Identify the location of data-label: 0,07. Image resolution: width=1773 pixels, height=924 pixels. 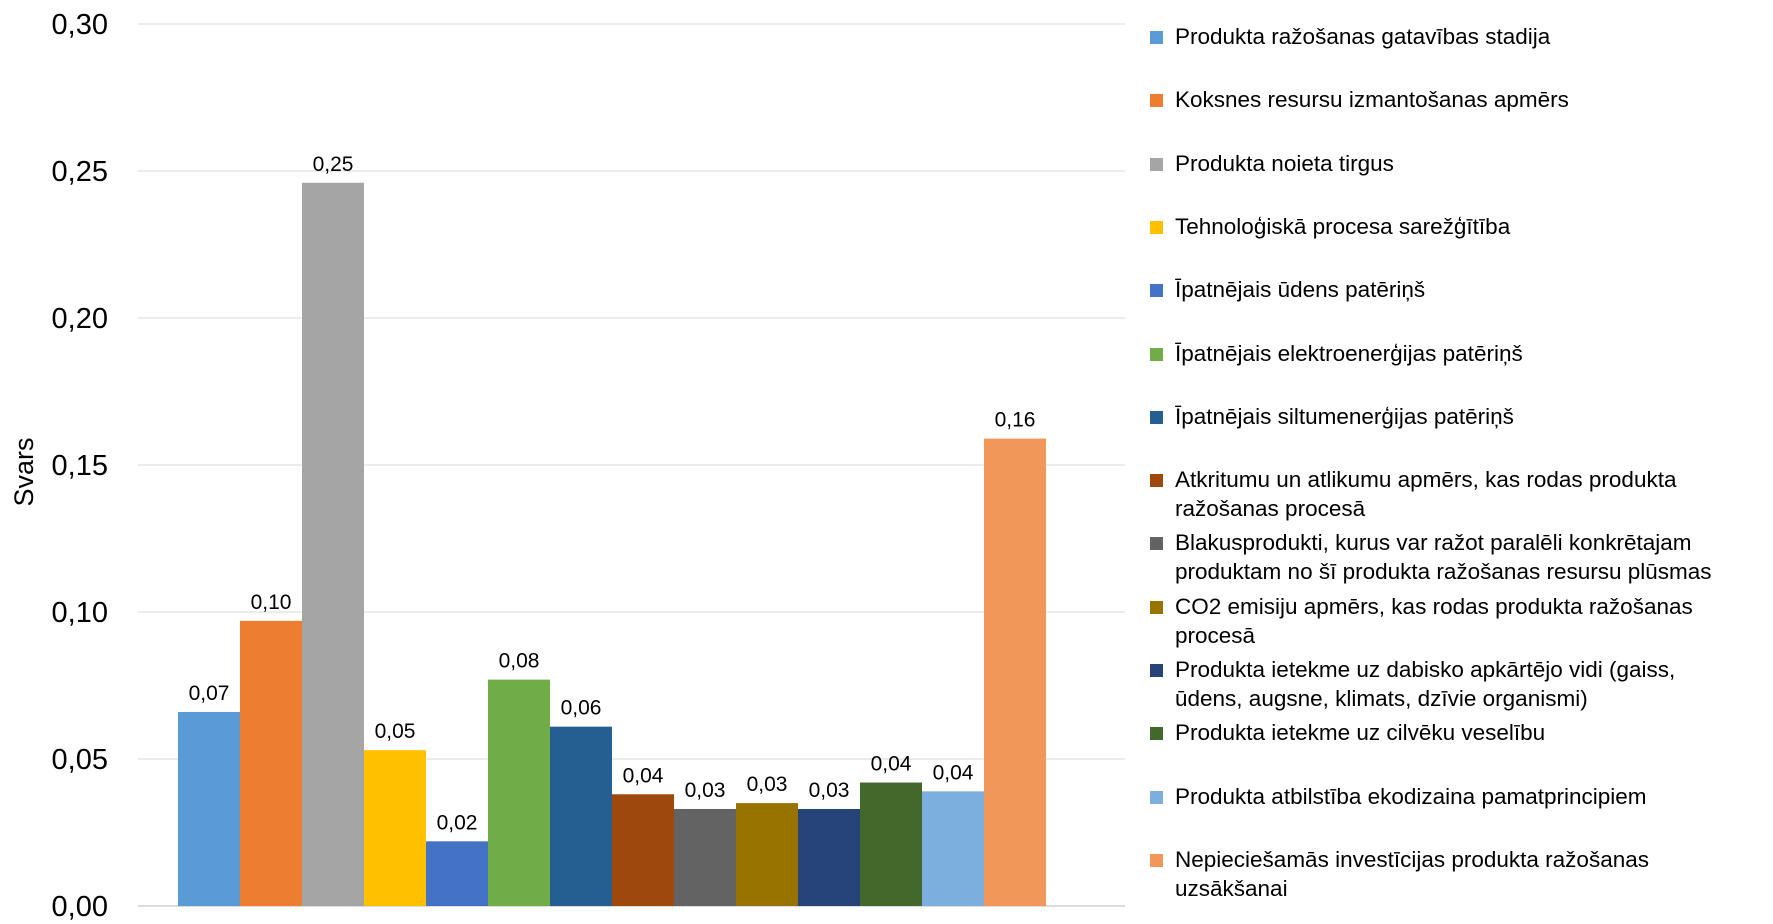
(209, 693).